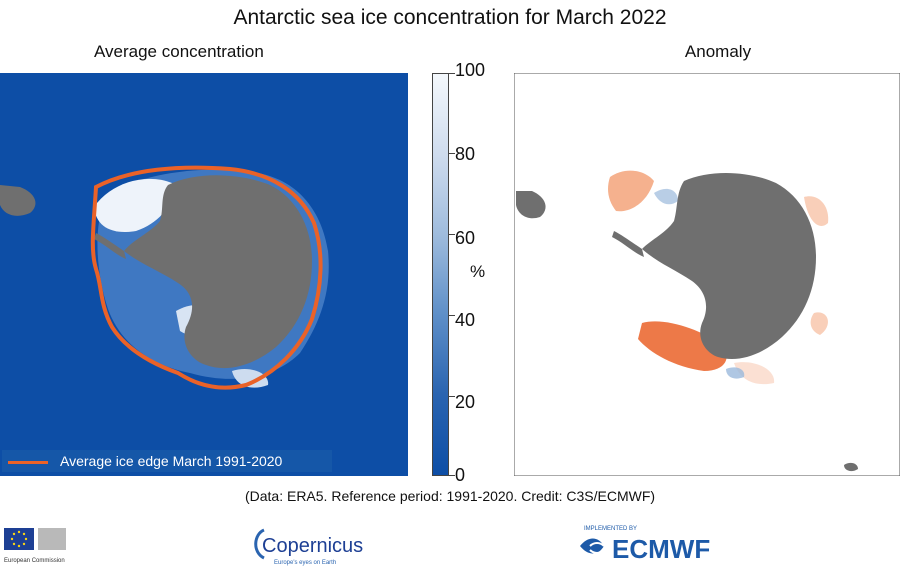 The width and height of the screenshot is (900, 576). I want to click on ice-edge-legend: Average ice edge March 1991-2020, so click(167, 461).